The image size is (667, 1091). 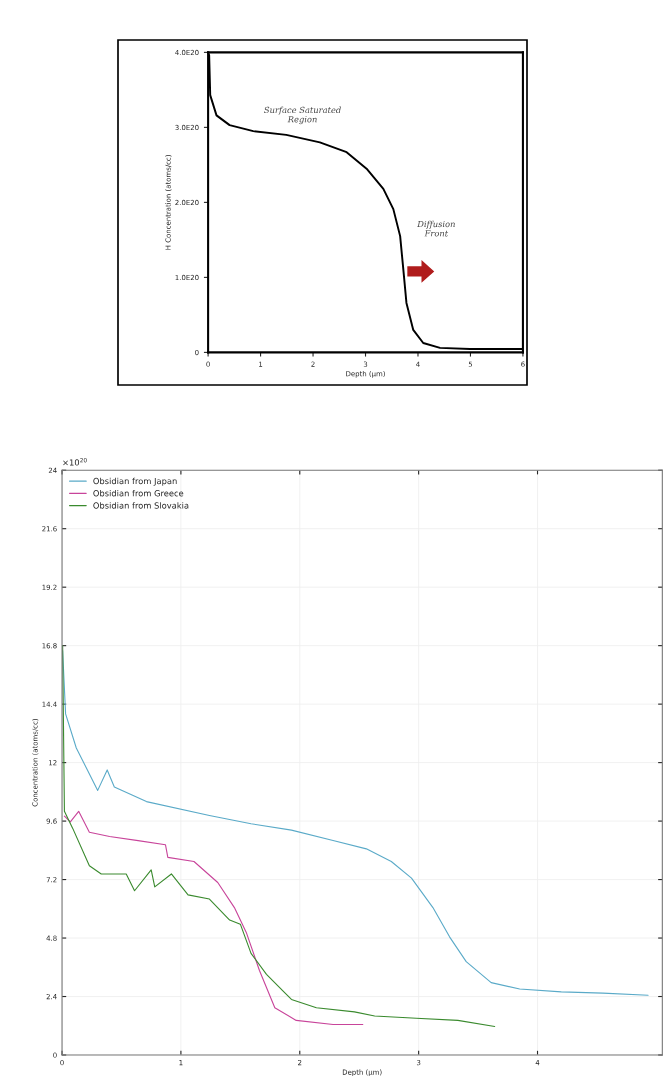 I want to click on annotation: Surface Saturated Region, so click(x=302, y=115).